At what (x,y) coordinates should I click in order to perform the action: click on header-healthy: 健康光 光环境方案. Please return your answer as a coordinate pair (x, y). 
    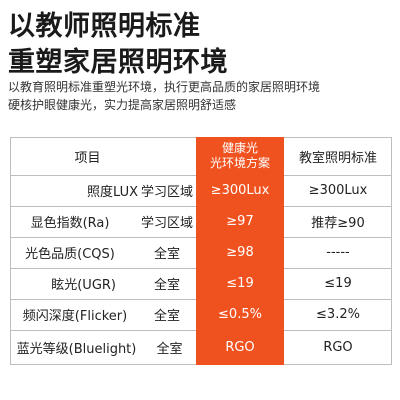
    Looking at the image, I should click on (240, 156).